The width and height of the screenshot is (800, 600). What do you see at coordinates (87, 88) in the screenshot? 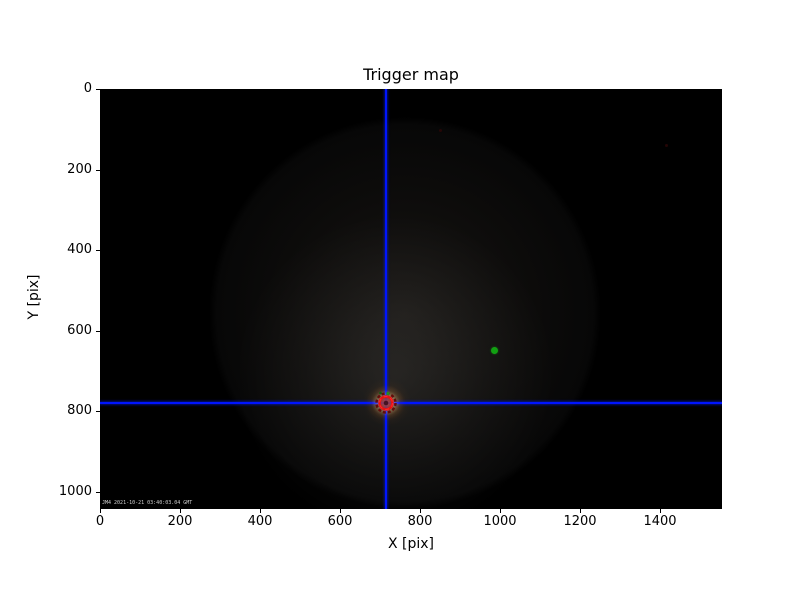
I see `y-tick-label: 0` at bounding box center [87, 88].